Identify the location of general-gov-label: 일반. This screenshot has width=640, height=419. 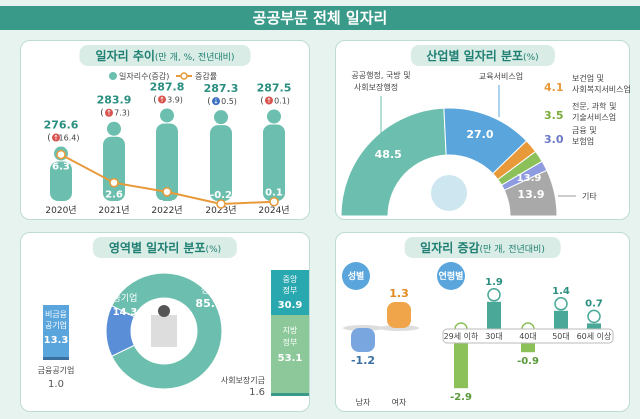
(209, 278).